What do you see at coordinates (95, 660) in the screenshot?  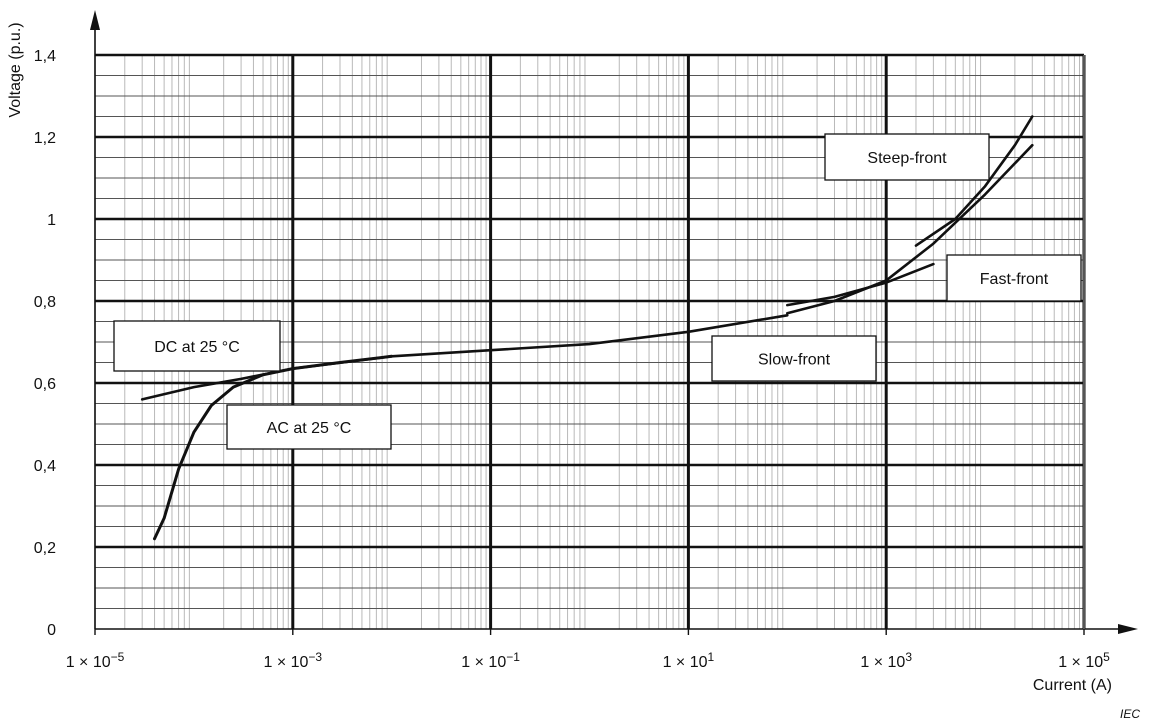 I see `x-tick-label: 1 × 10⁻⁵` at bounding box center [95, 660].